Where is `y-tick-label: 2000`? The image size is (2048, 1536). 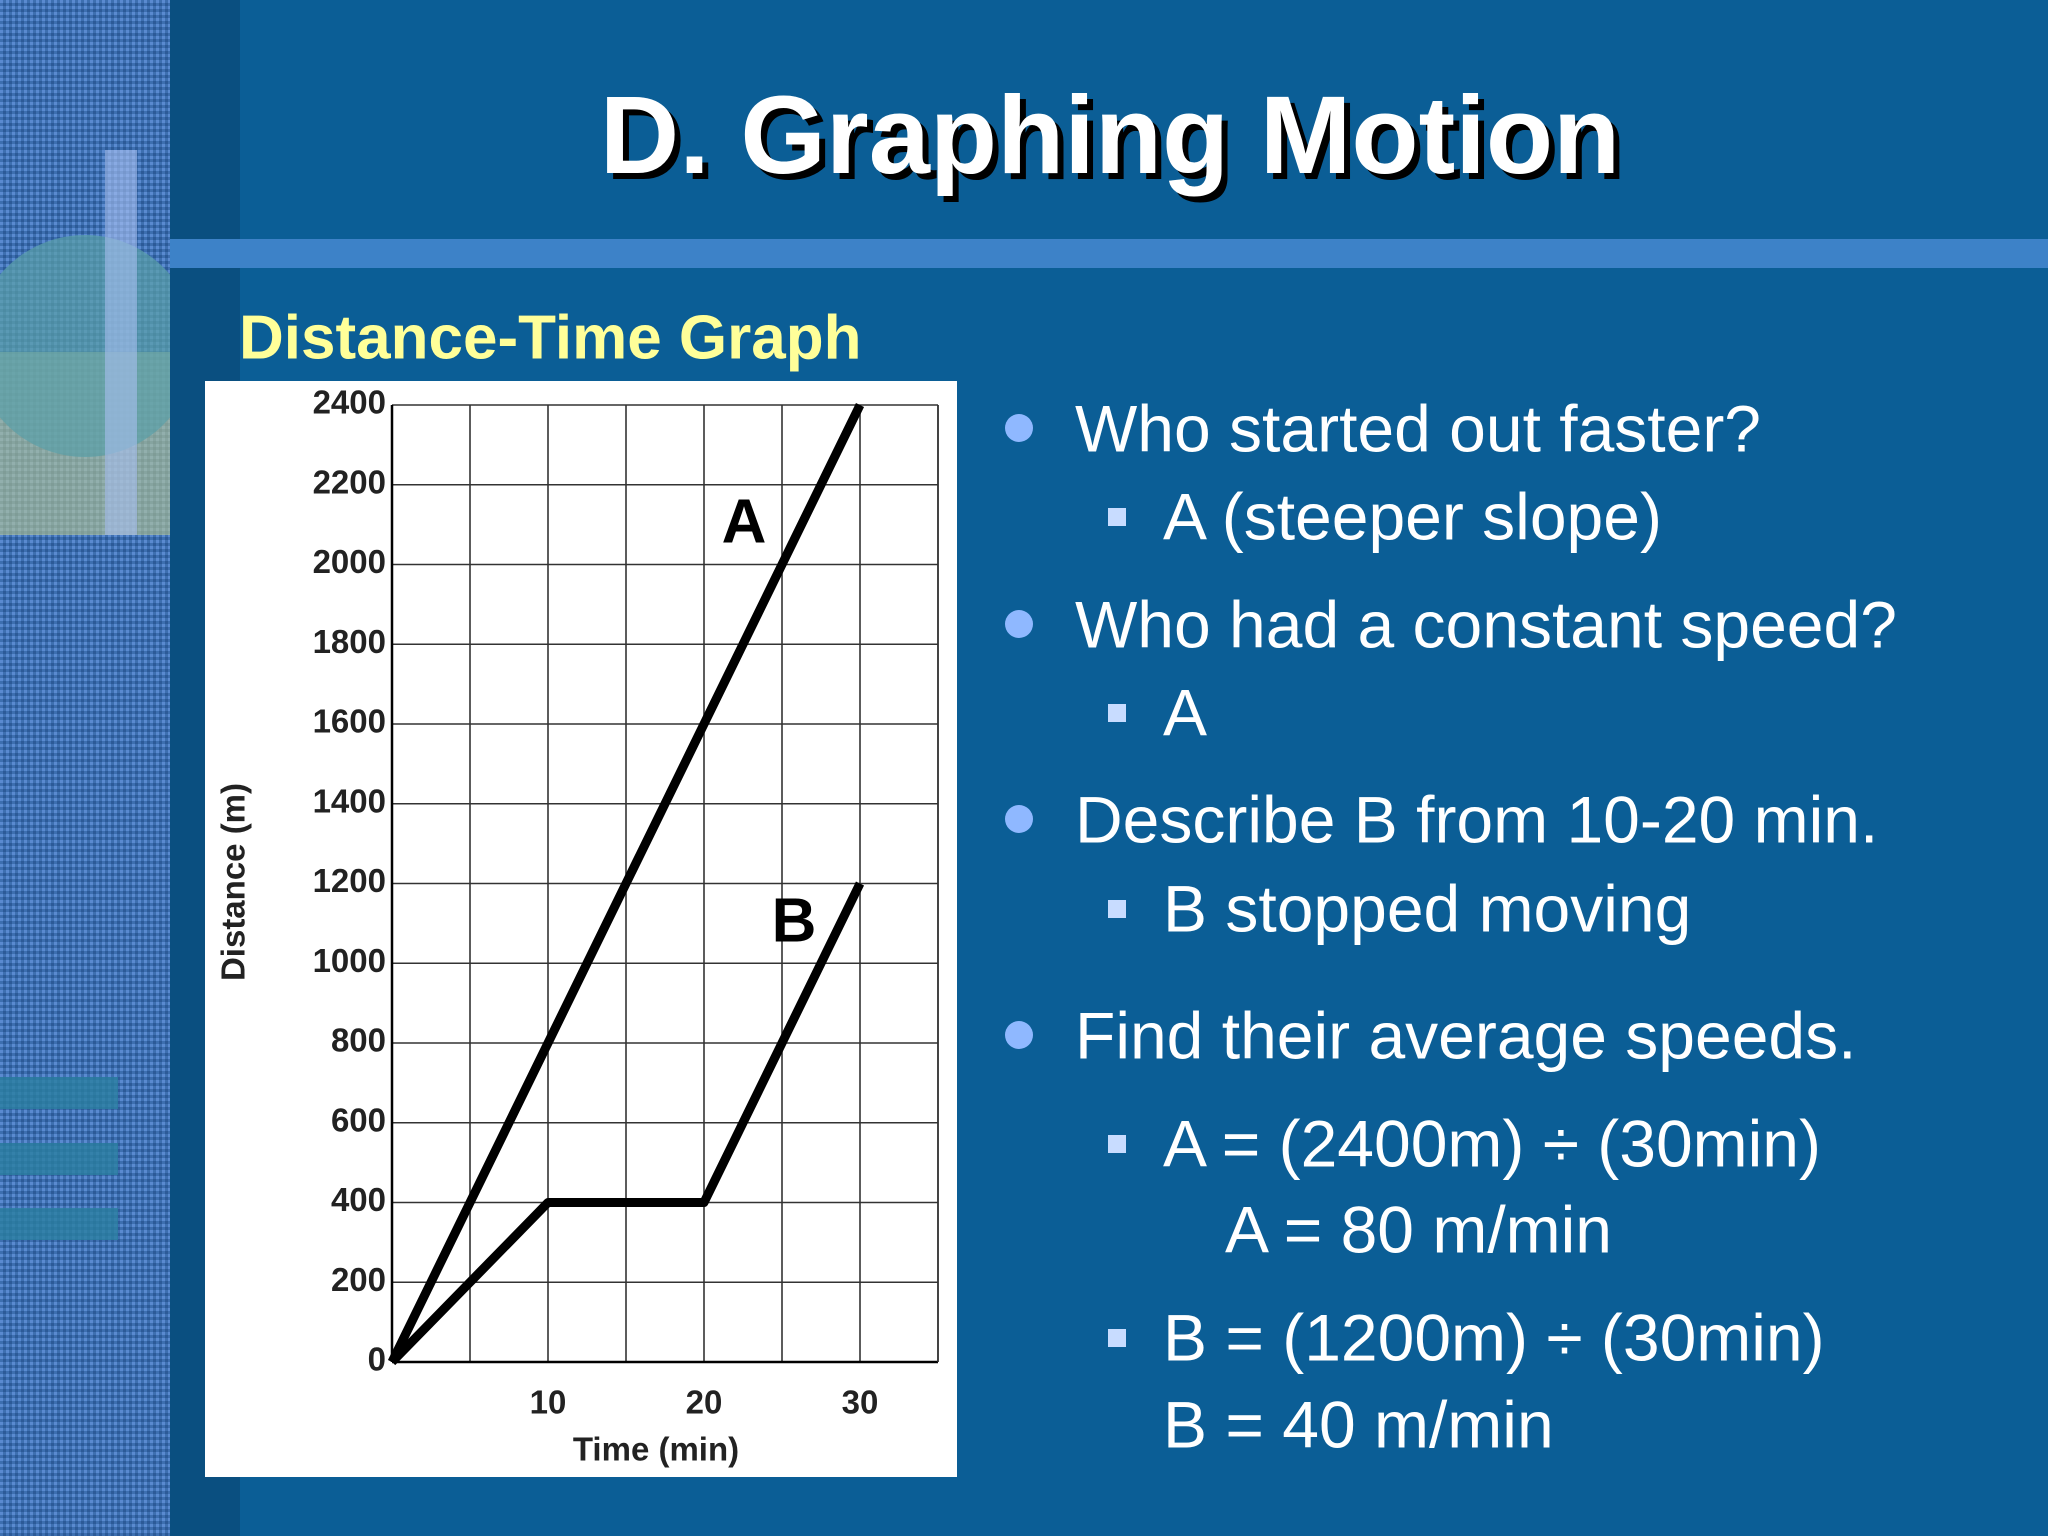 y-tick-label: 2000 is located at coordinates (349, 561).